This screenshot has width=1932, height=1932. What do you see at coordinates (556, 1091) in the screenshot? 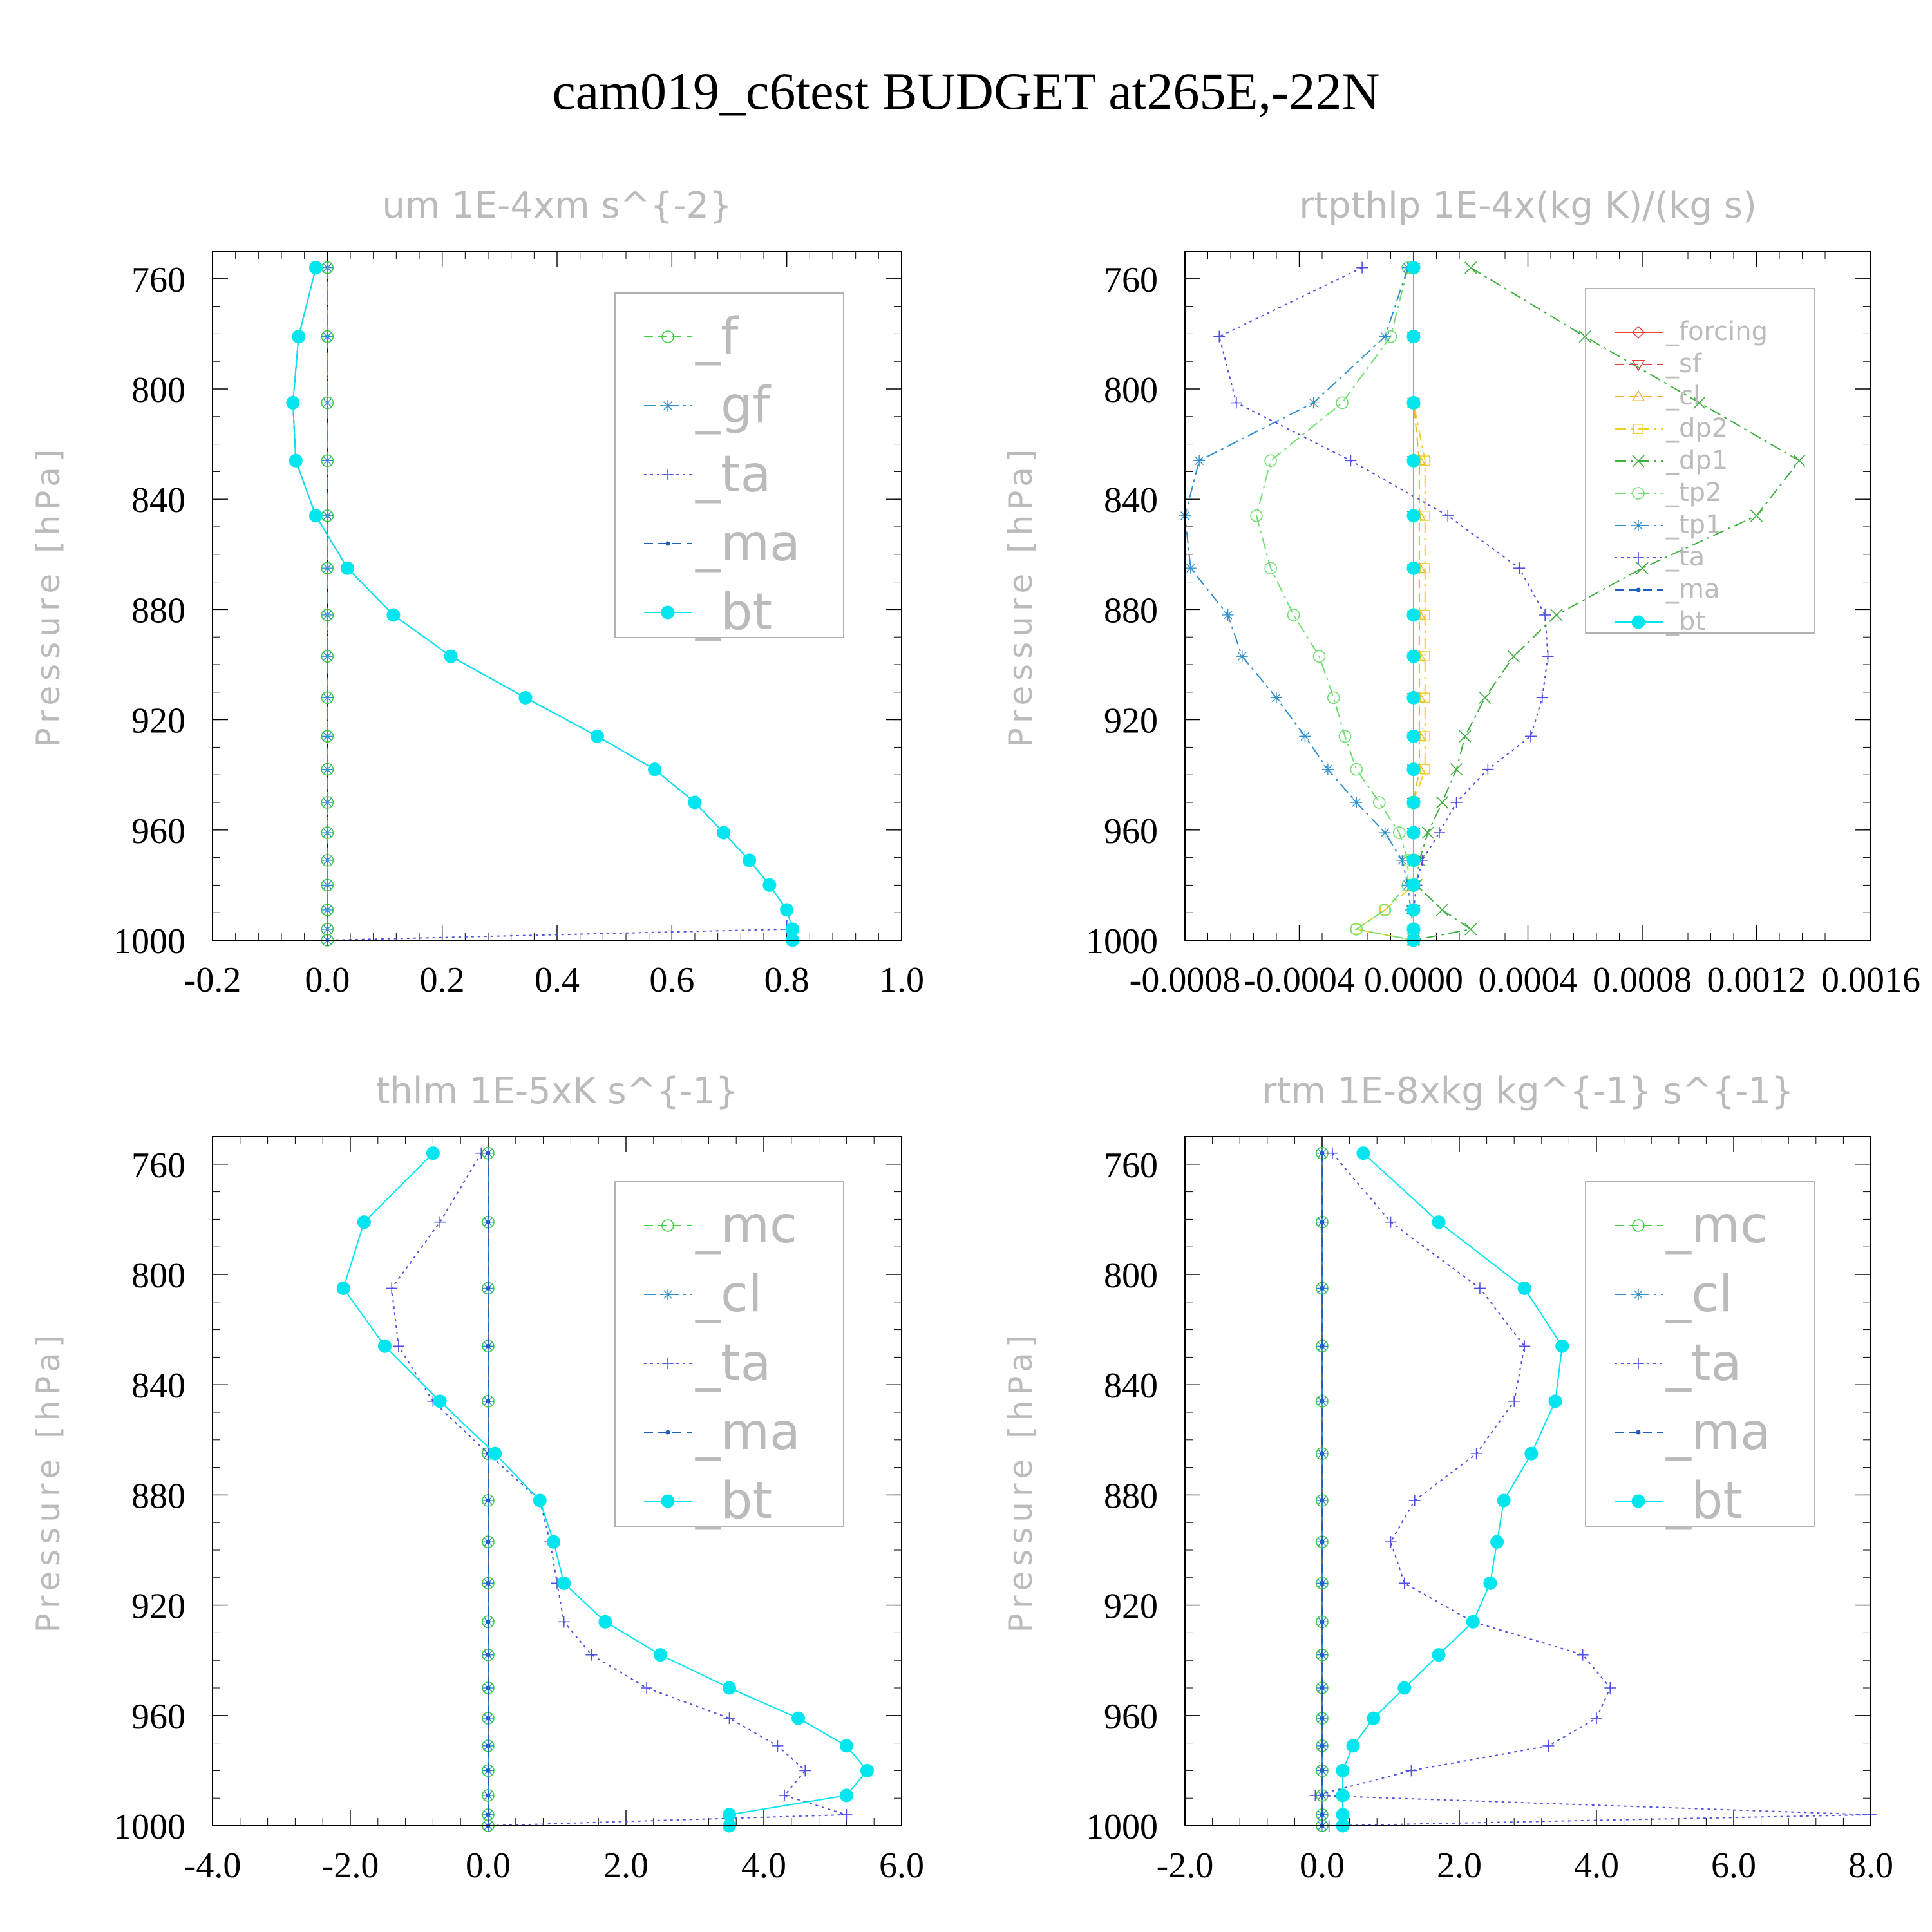
I see `panel-title: thlm 1E-5xK s^{-1}` at bounding box center [556, 1091].